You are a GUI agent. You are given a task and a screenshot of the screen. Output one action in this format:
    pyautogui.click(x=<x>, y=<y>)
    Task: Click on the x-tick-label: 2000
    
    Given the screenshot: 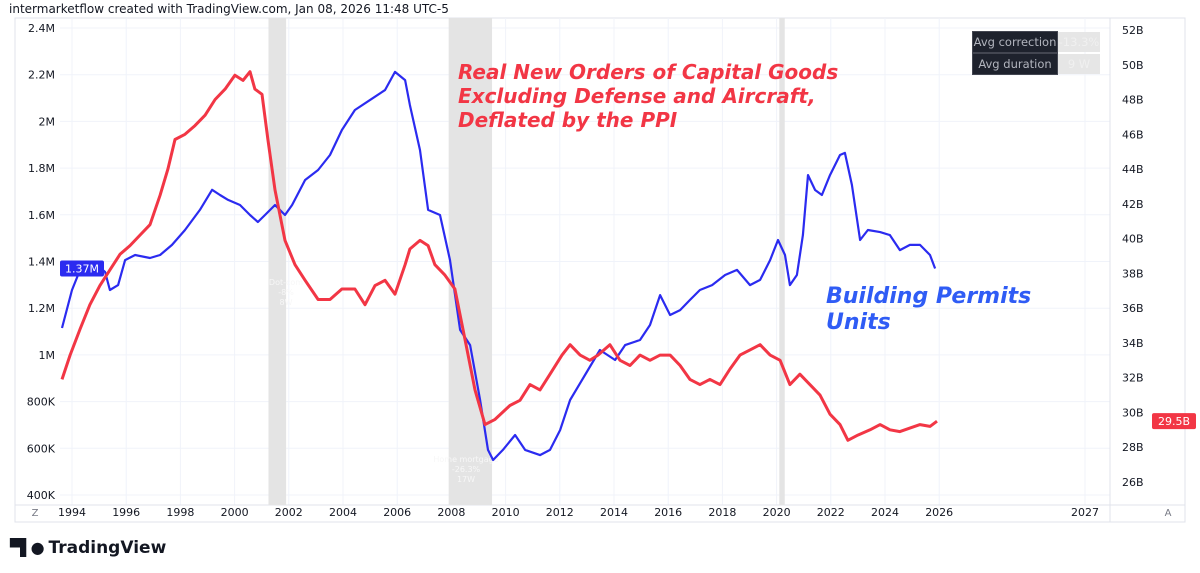 What is the action you would take?
    pyautogui.click(x=235, y=512)
    